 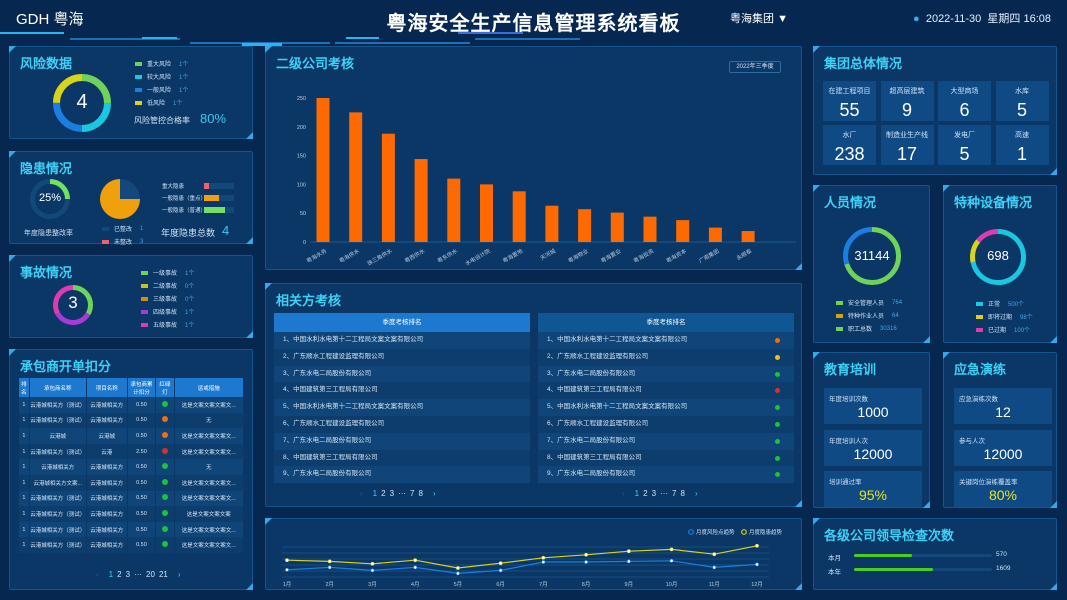 What do you see at coordinates (849, 135) in the screenshot?
I see `stat-label: 水厂` at bounding box center [849, 135].